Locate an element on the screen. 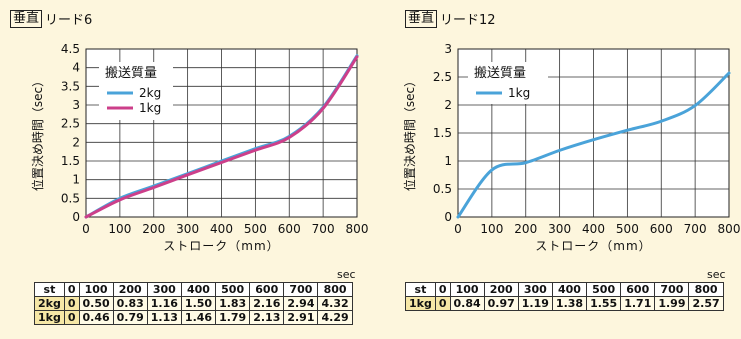  table-cell: 1.83 is located at coordinates (233, 303).